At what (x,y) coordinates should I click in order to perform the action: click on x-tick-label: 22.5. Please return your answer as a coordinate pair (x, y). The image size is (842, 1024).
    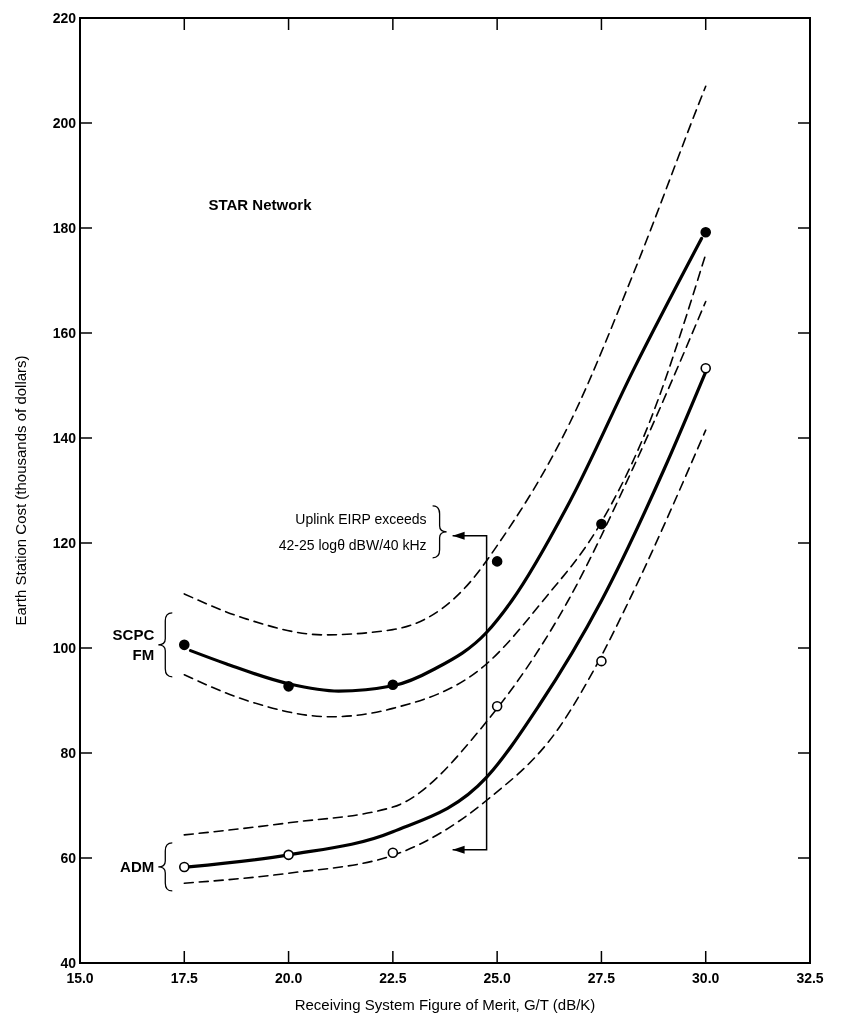
    Looking at the image, I should click on (393, 978).